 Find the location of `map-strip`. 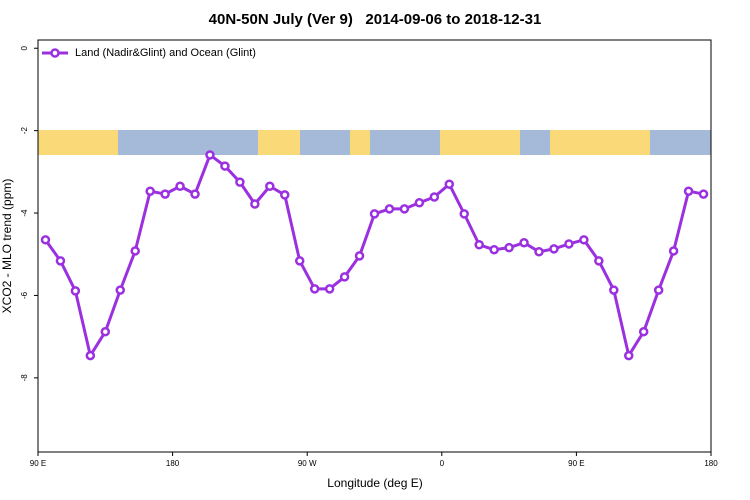

map-strip is located at coordinates (374, 142).